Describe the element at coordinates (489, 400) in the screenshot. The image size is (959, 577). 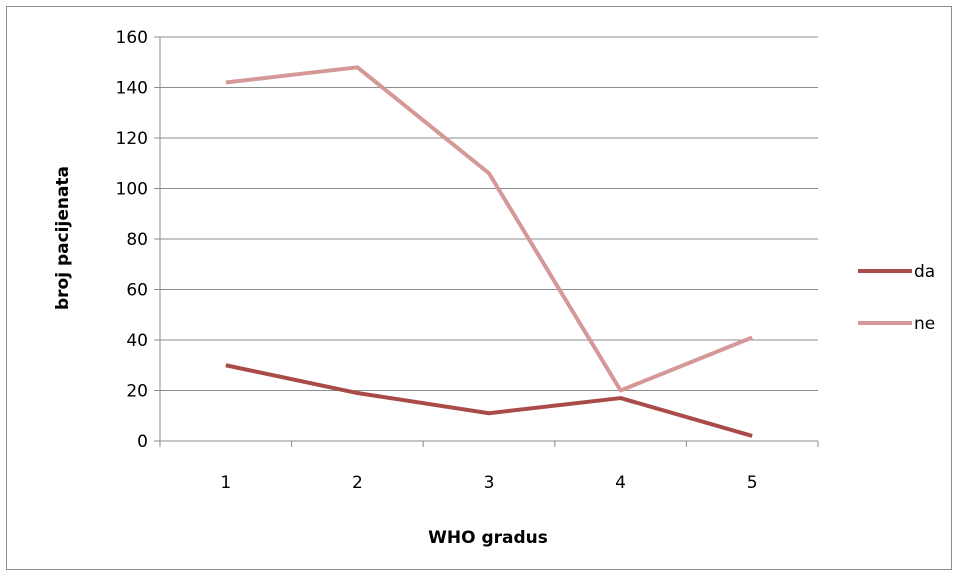
I see `series-line-da` at that location.